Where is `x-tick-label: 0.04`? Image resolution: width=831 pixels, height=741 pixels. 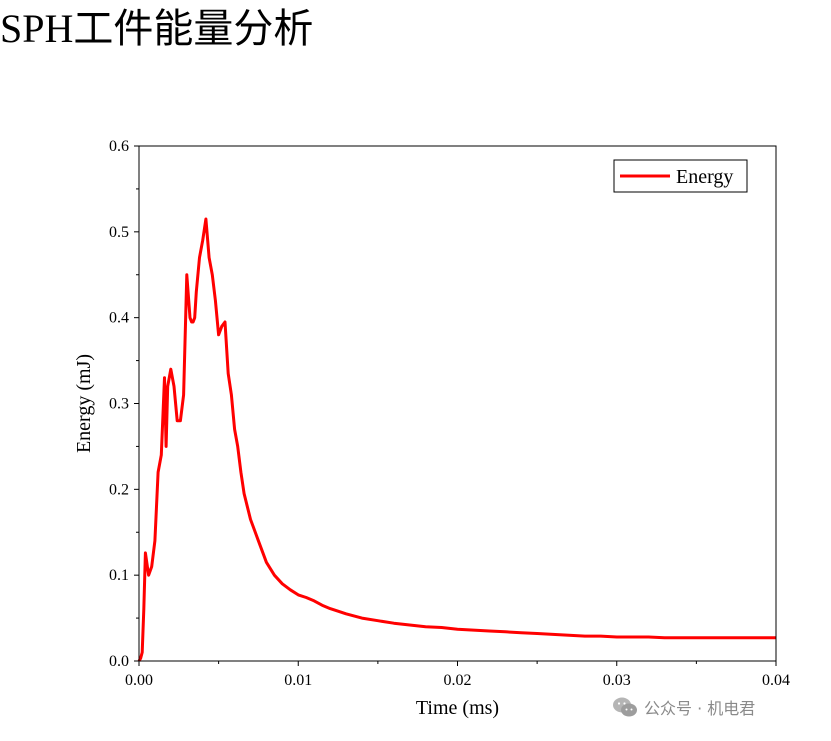
x-tick-label: 0.04 is located at coordinates (776, 680).